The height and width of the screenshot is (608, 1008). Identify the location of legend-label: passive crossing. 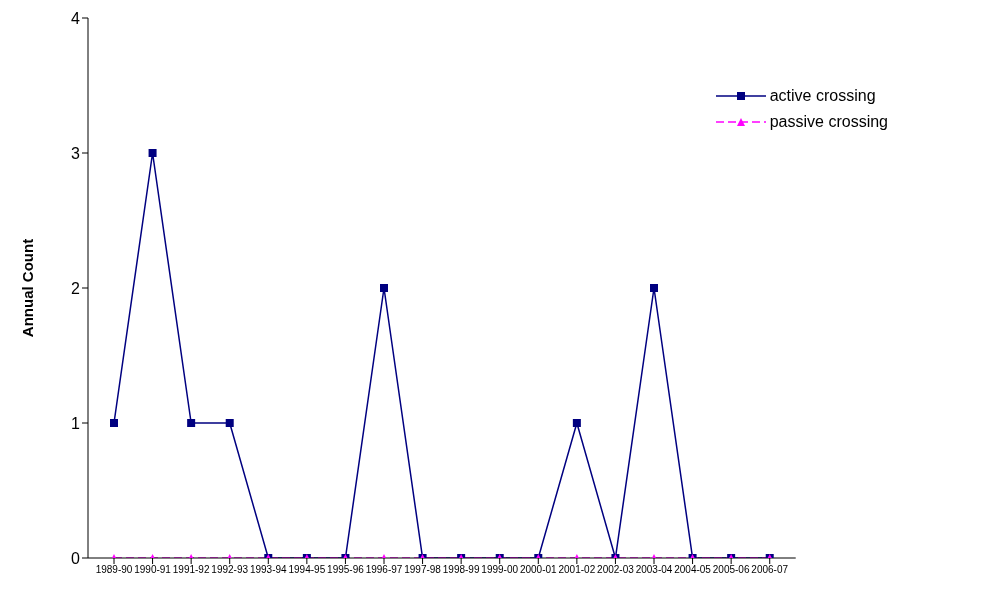
(828, 122).